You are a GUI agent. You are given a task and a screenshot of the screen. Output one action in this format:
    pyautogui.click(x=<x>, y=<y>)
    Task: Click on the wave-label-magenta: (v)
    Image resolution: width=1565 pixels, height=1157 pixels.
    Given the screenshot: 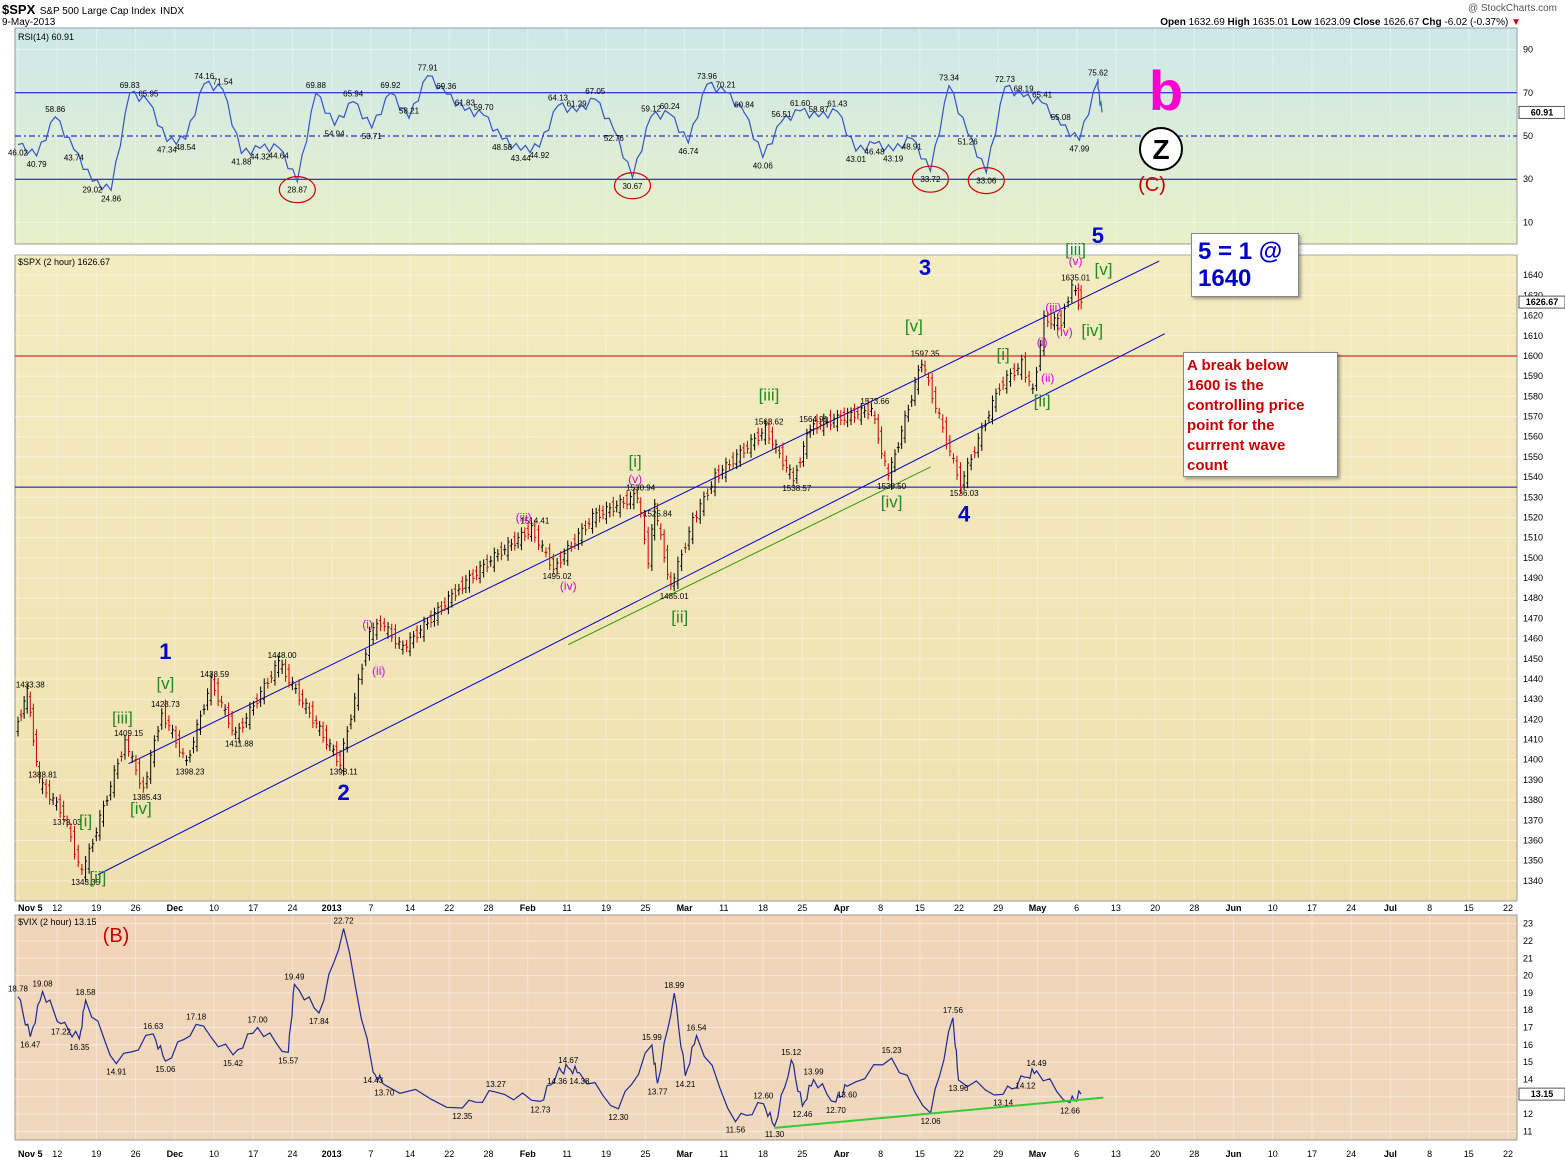 What is the action you would take?
    pyautogui.click(x=1076, y=261)
    